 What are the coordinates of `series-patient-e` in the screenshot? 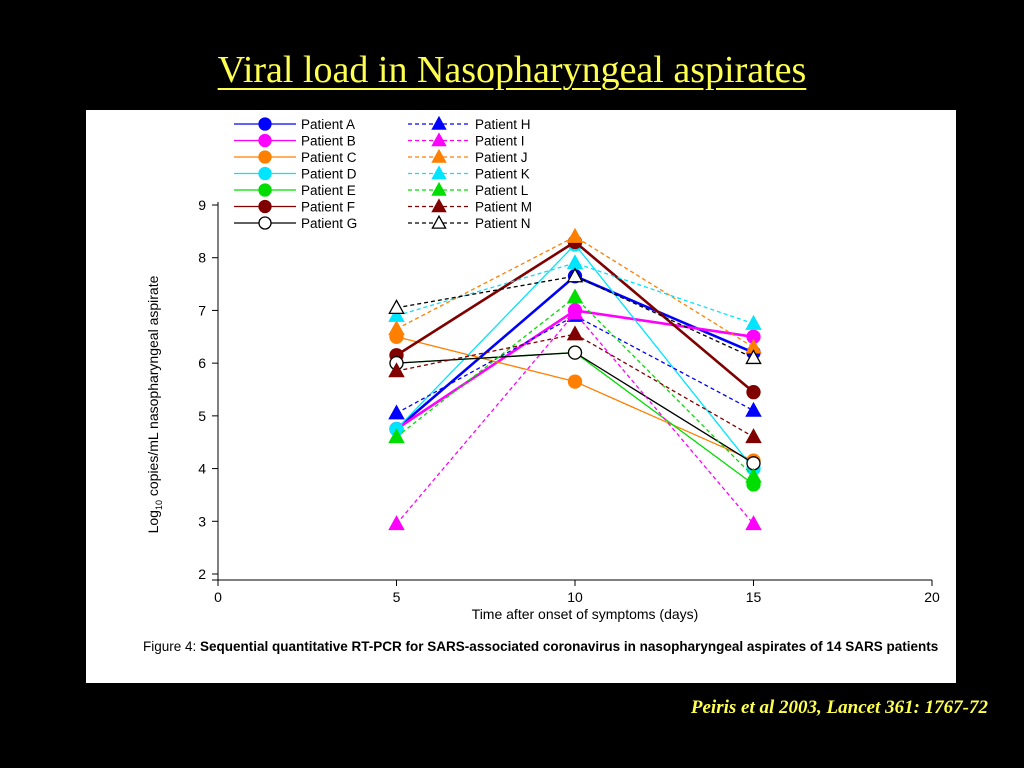 It's located at (575, 418).